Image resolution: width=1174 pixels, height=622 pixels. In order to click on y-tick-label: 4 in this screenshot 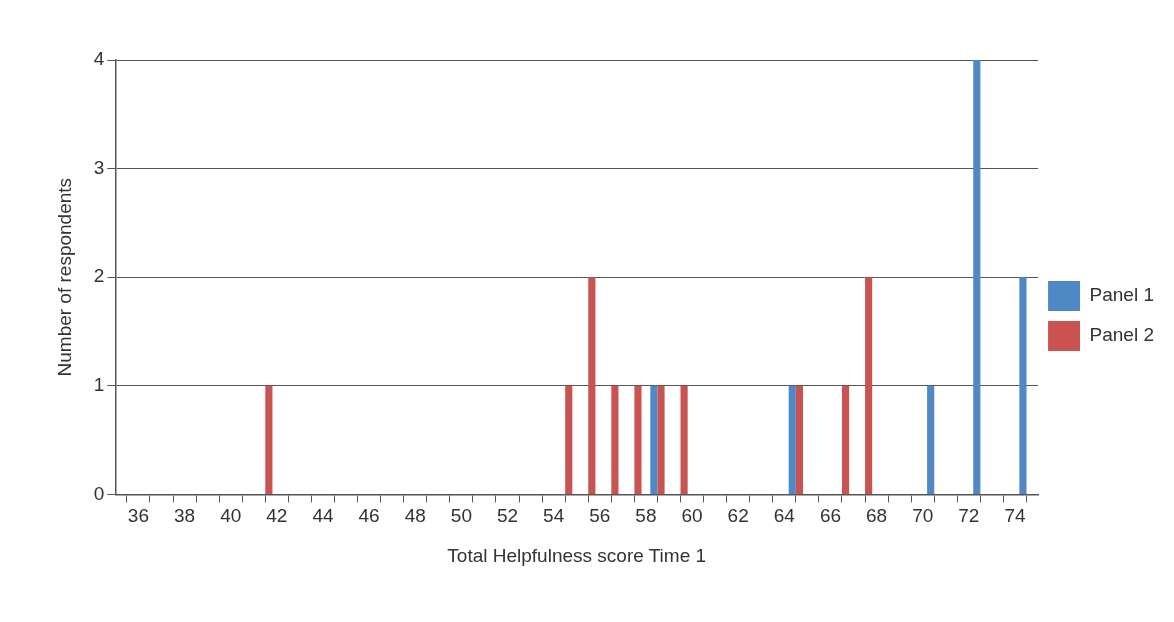, I will do `click(99, 59)`.